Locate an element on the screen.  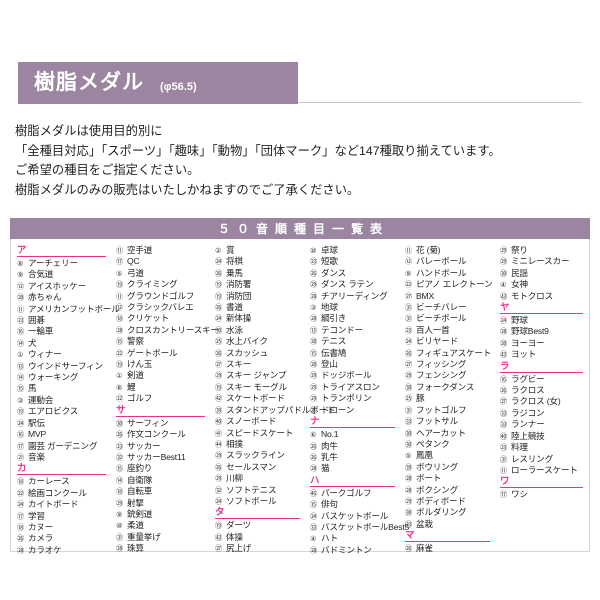
list-item: ⑰ 園芸 ガーデニング is located at coordinates (62, 446).